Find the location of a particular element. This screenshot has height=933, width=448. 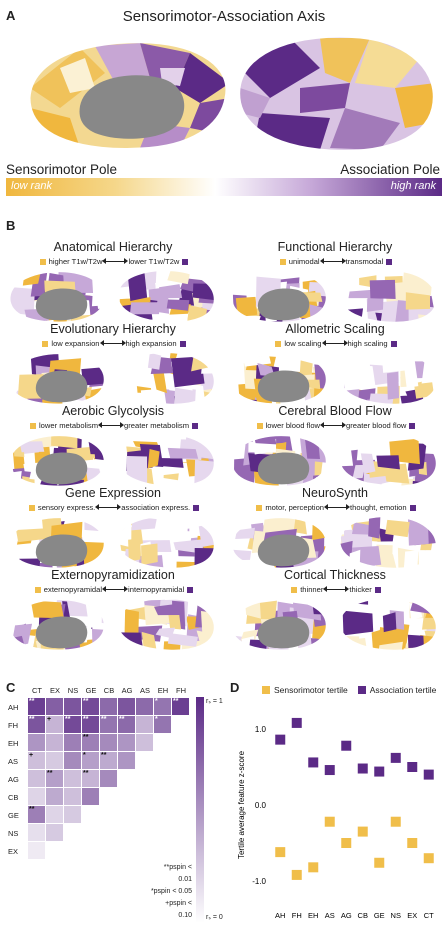

low-label: lower blood flow is located at coordinates (293, 425).